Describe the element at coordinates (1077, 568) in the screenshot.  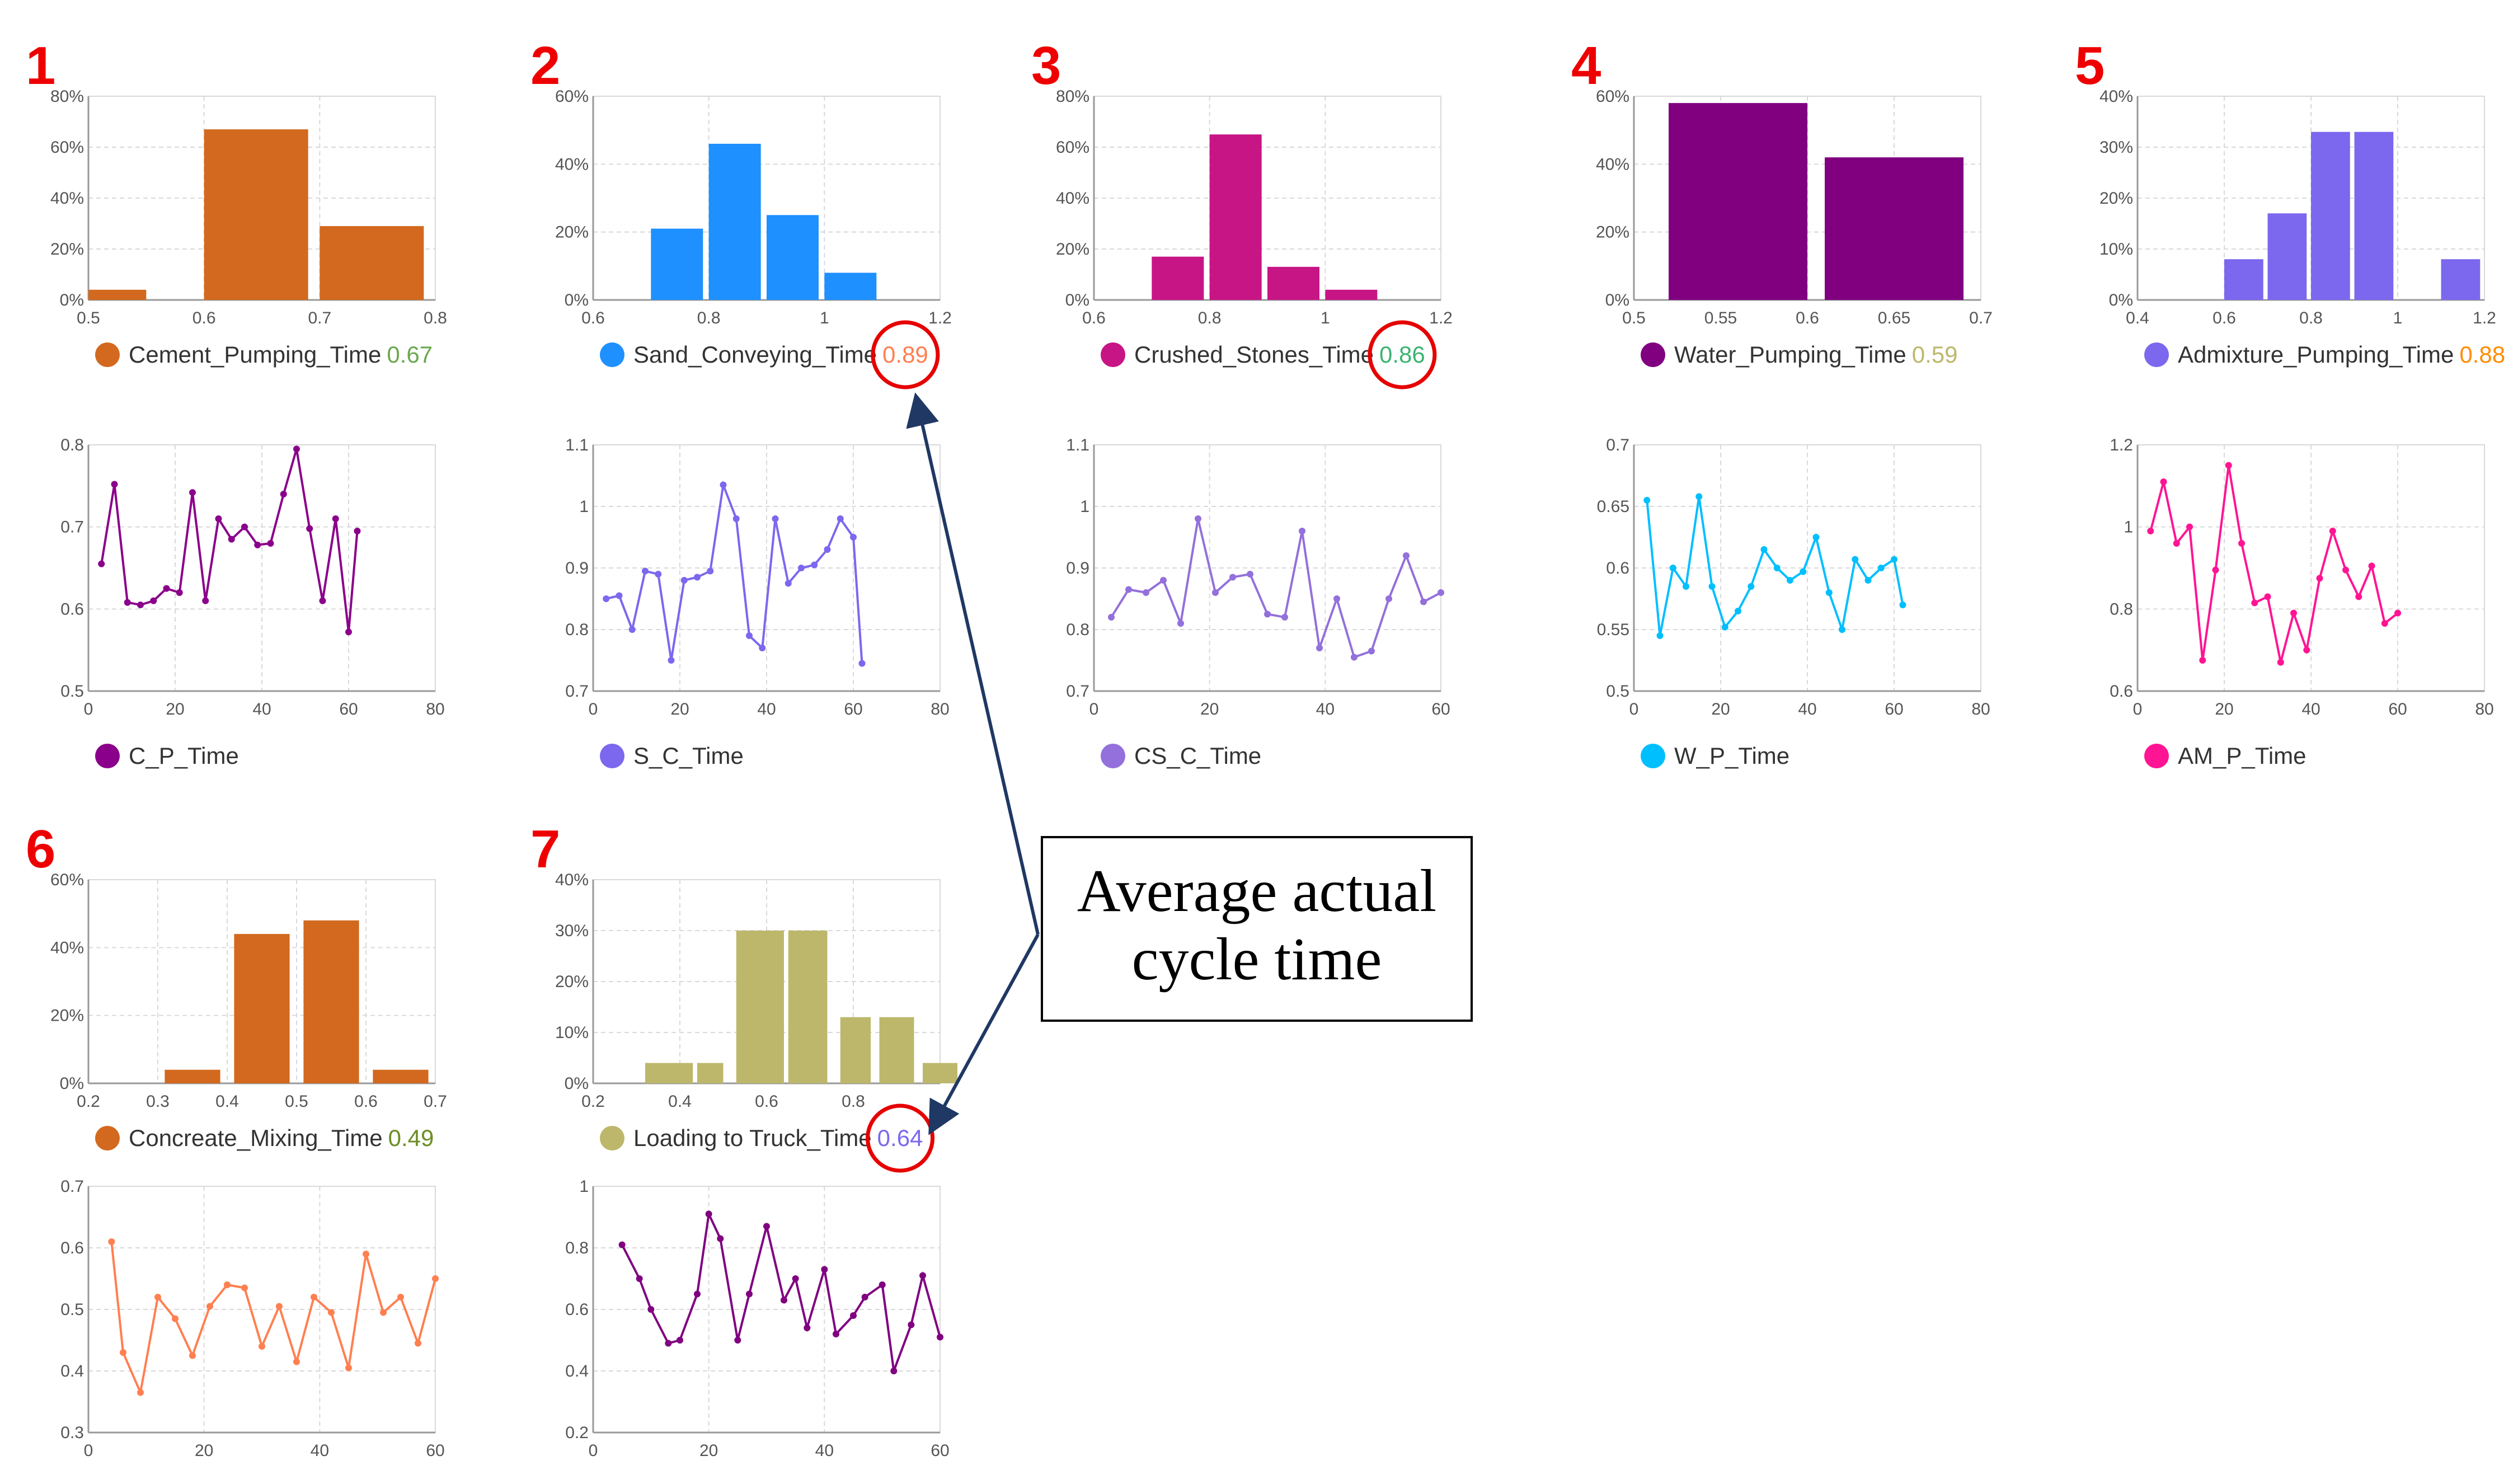
I see `y-tick-label: 0.9` at that location.